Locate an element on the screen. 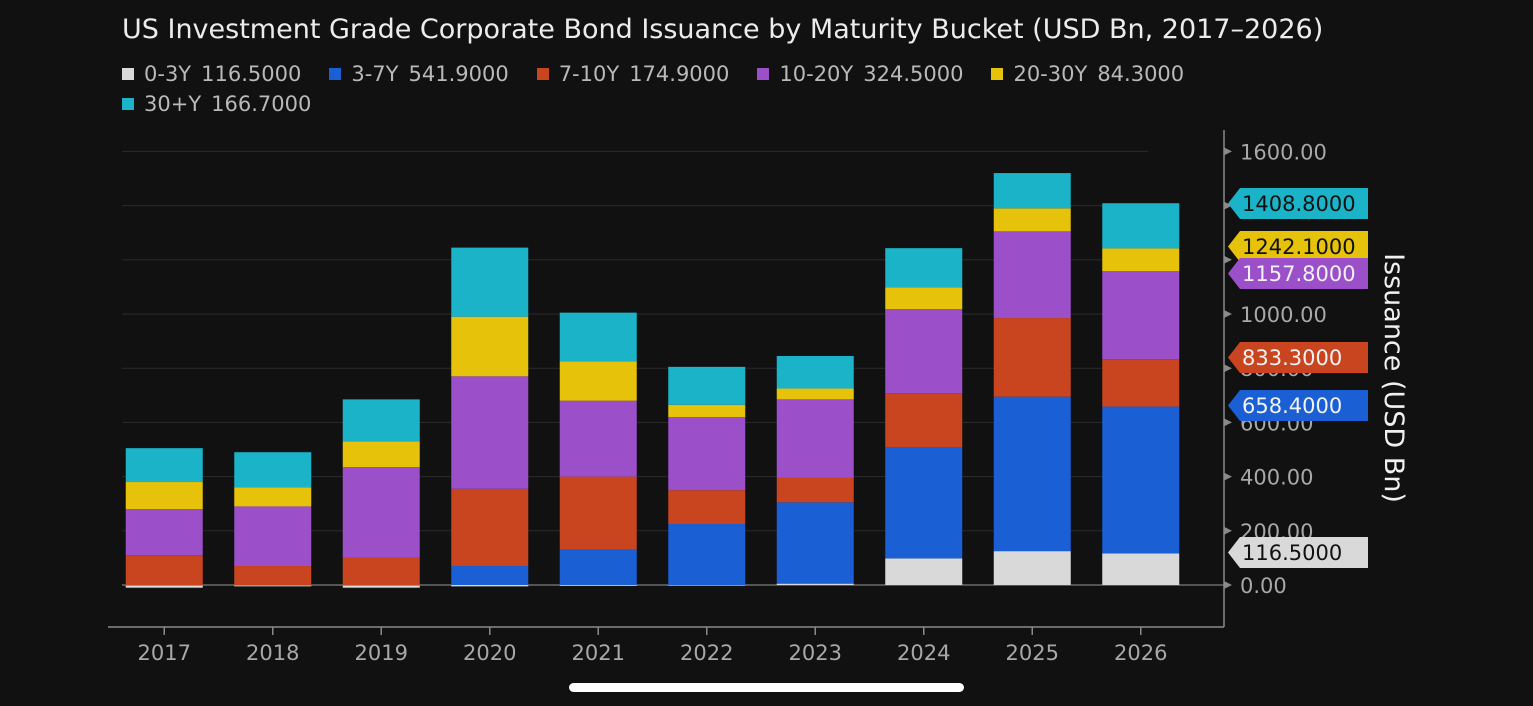 The image size is (1533, 706). x-tick-label: 2026 is located at coordinates (1140, 653).